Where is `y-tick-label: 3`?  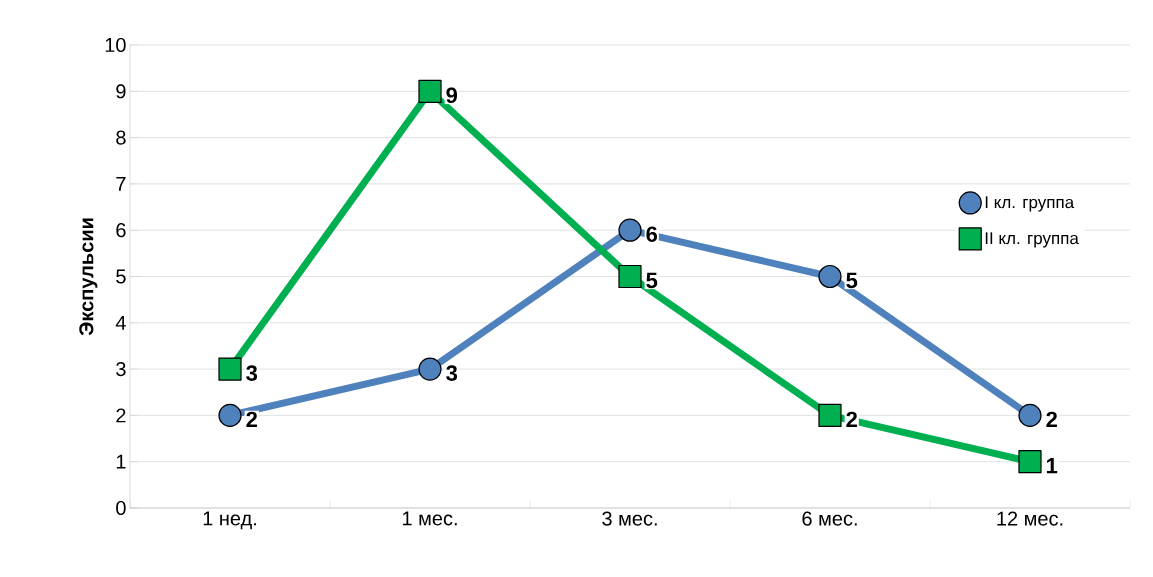
y-tick-label: 3 is located at coordinates (121, 369).